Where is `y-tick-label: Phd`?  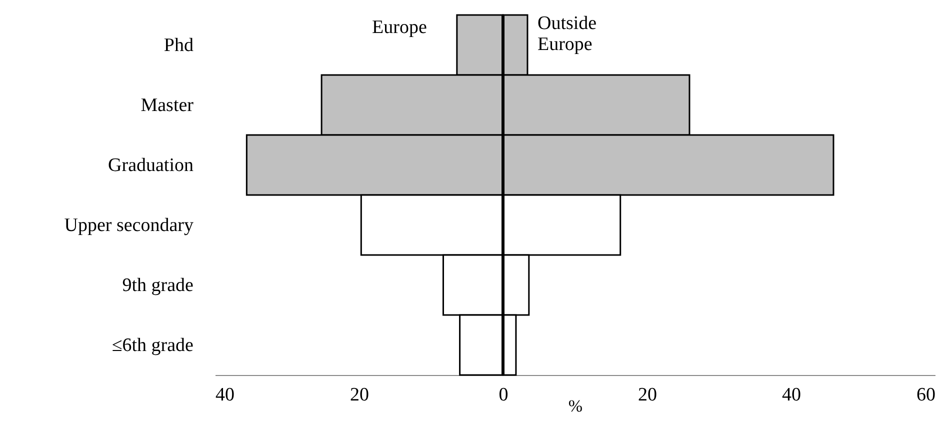
y-tick-label: Phd is located at coordinates (179, 45).